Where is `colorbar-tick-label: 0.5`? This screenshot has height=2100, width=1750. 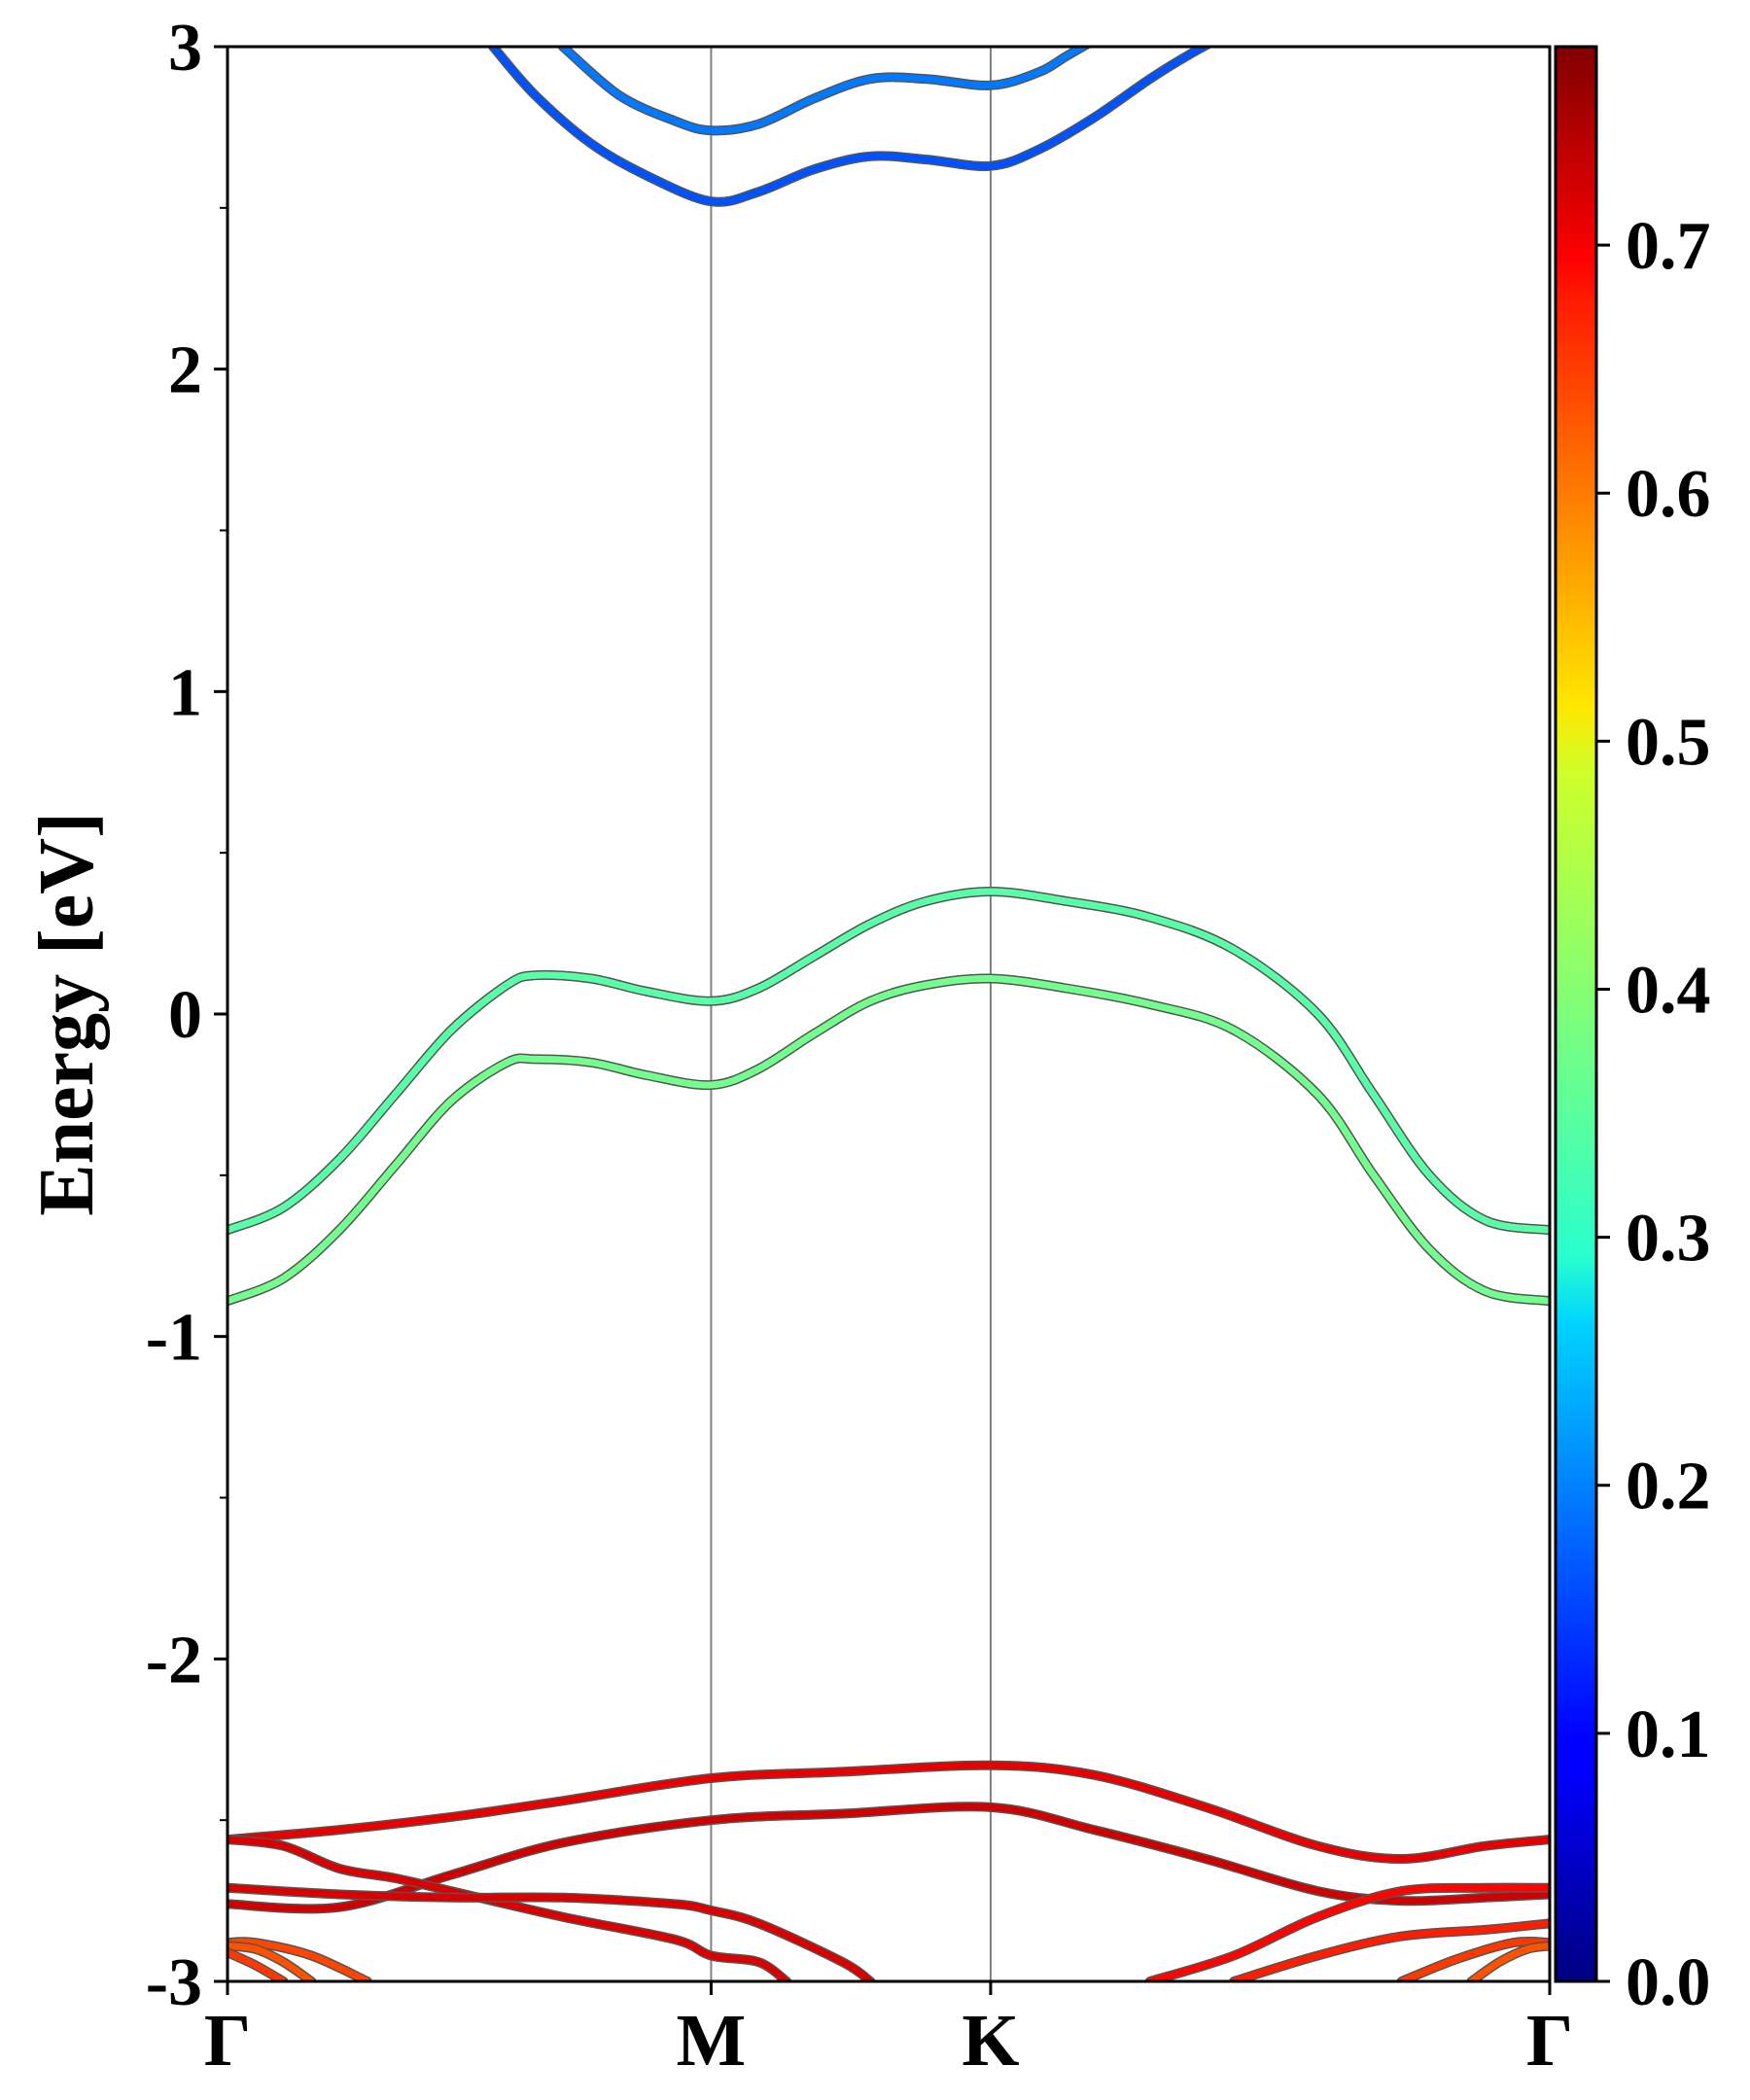
colorbar-tick-label: 0.5 is located at coordinates (1668, 742).